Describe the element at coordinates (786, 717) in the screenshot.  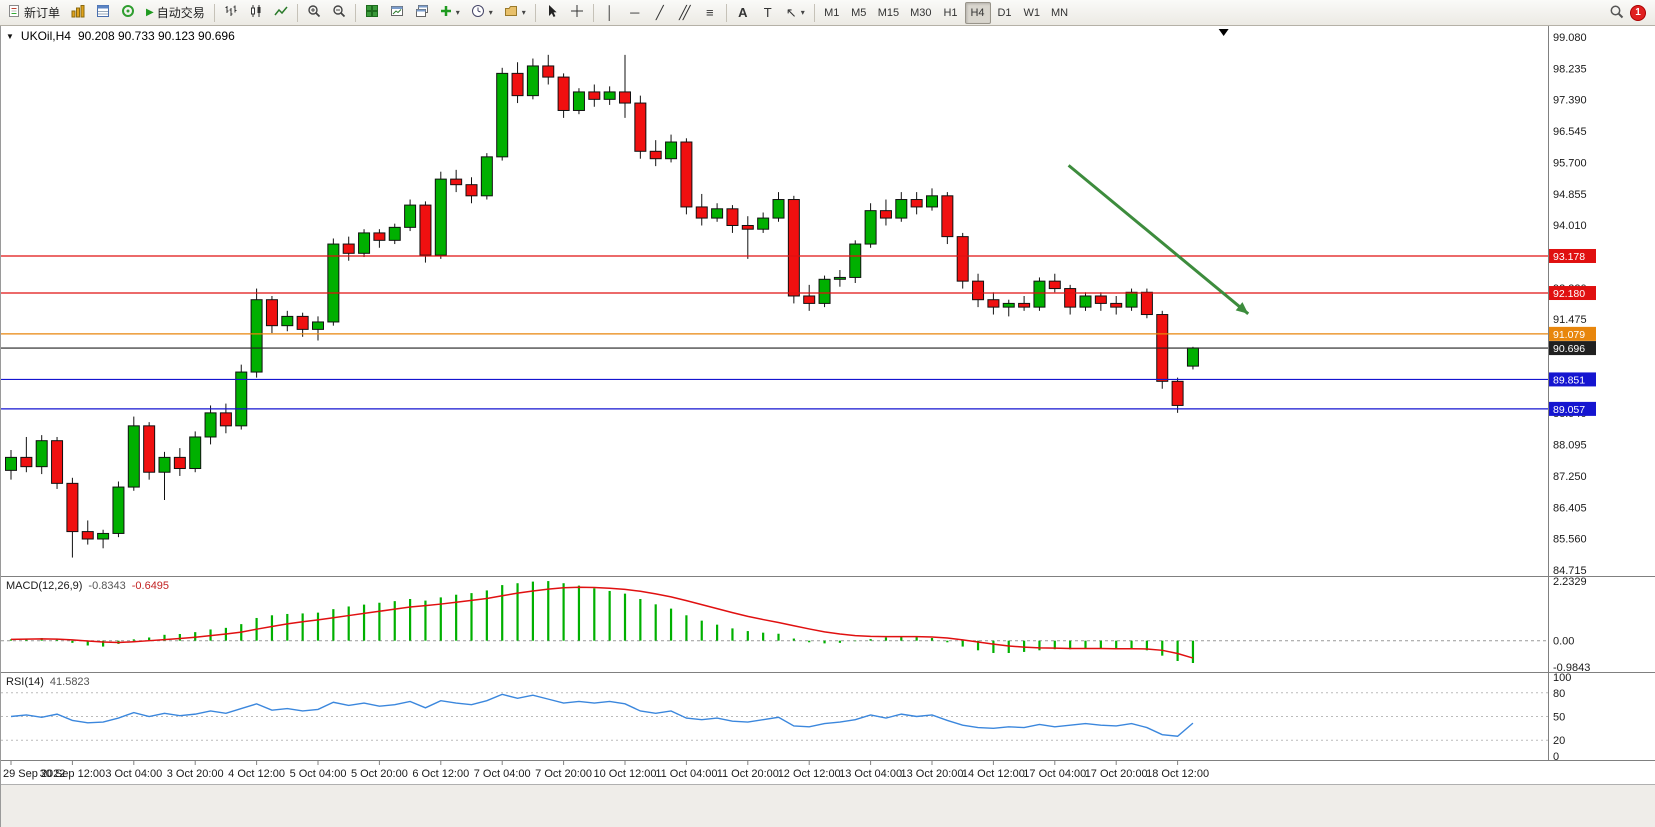
I see `rsi-pane: 100 80 50 20 0` at that location.